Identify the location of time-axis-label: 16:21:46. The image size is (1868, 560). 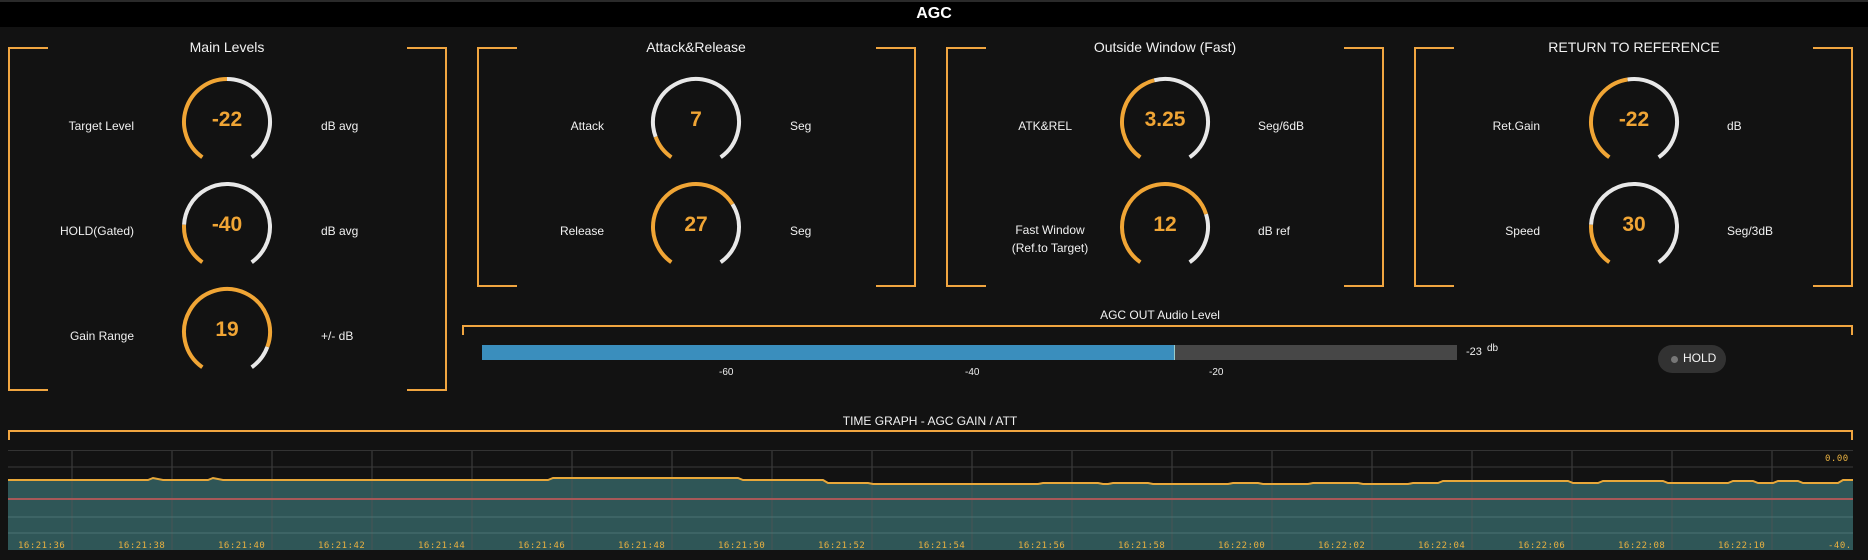
(542, 545).